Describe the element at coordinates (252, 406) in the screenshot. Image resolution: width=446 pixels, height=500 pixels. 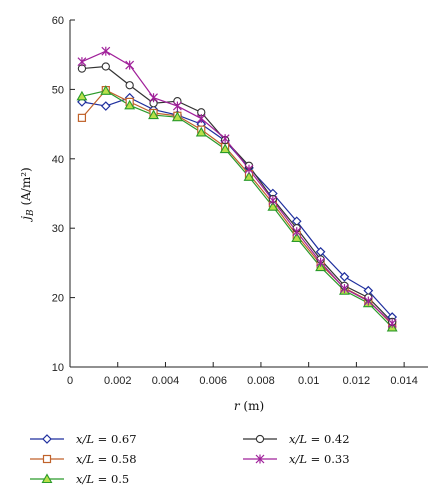
I see `x-axis-title-unit: (m)` at that location.